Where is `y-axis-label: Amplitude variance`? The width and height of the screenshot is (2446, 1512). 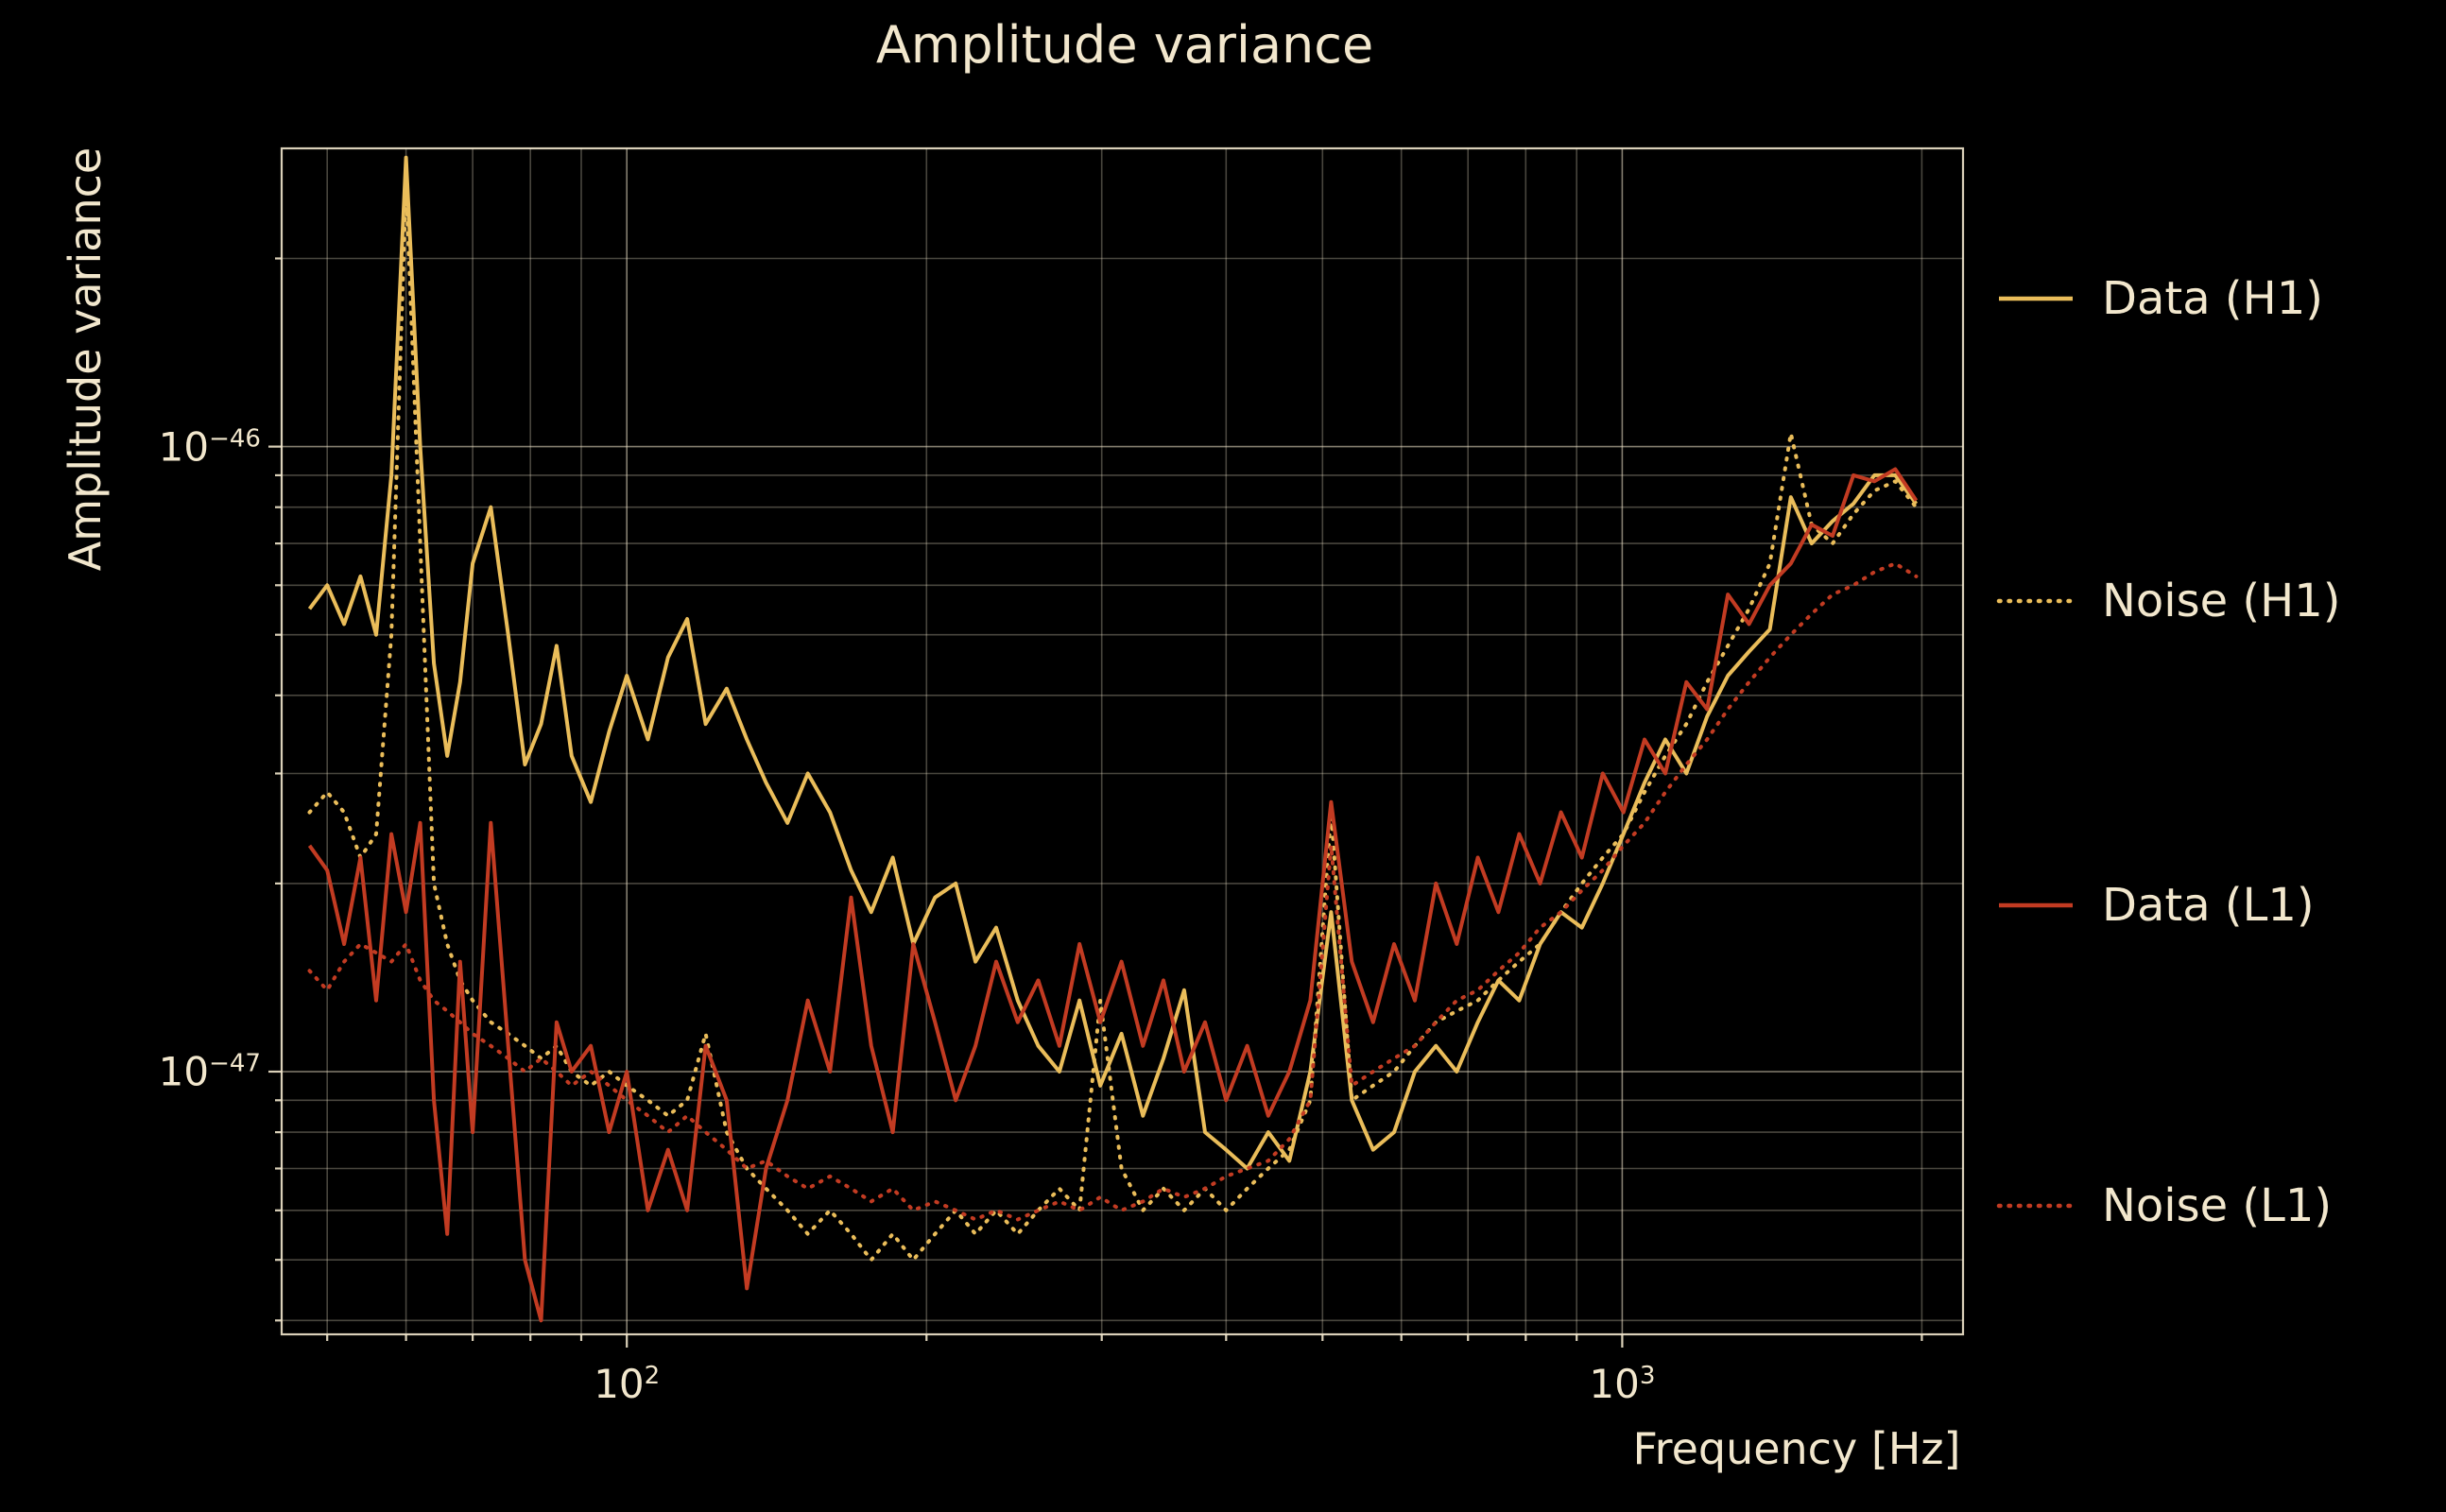 y-axis-label: Amplitude variance is located at coordinates (85, 359).